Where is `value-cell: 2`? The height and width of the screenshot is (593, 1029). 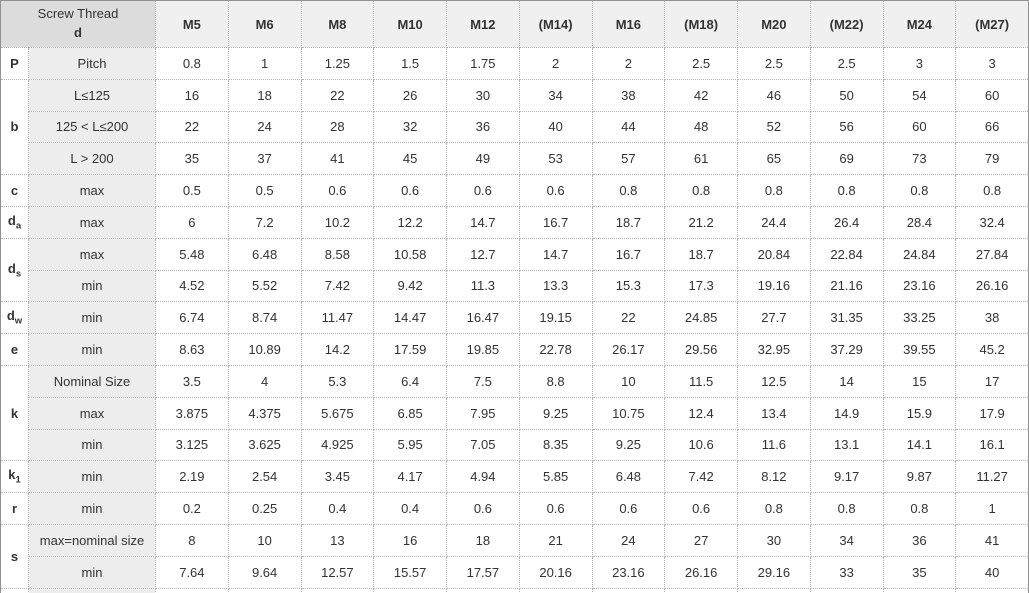
value-cell: 2 is located at coordinates (555, 63).